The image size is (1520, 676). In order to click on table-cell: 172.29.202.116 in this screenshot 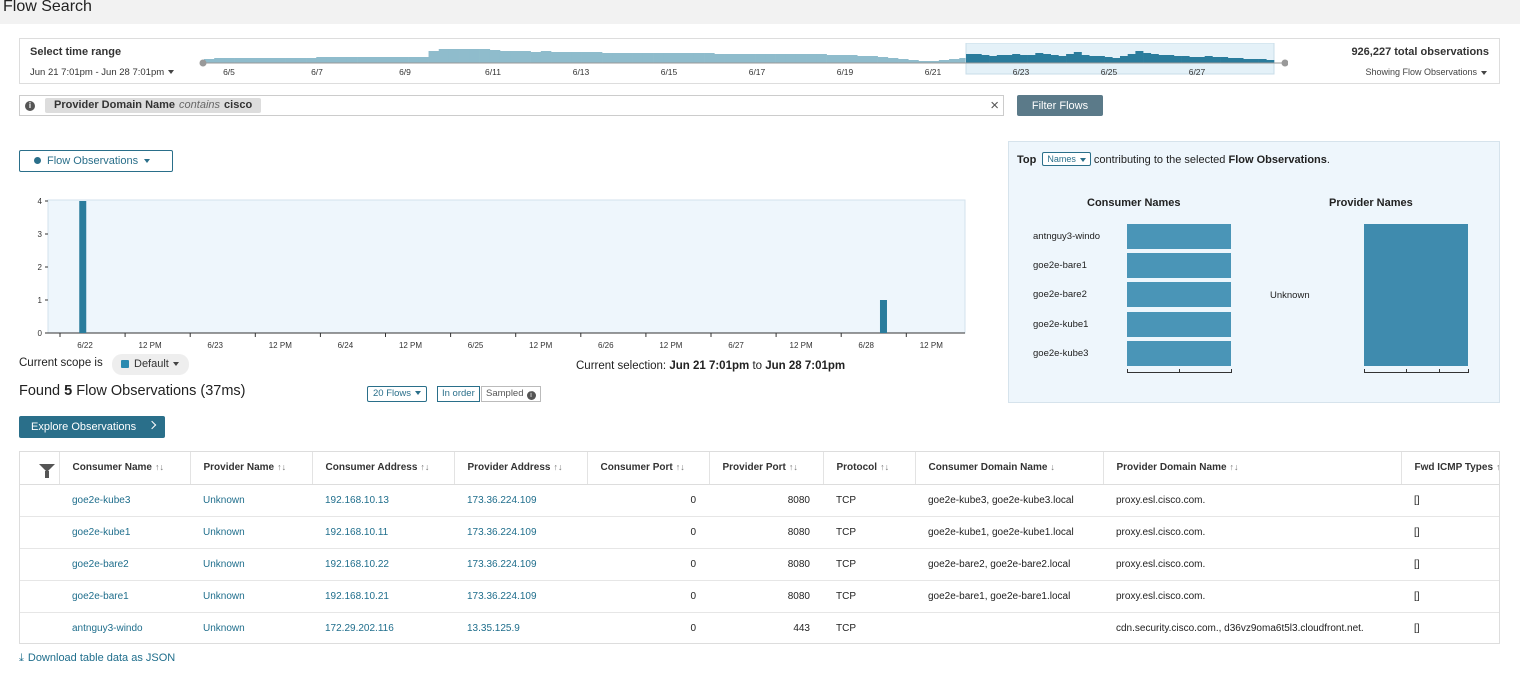, I will do `click(359, 628)`.